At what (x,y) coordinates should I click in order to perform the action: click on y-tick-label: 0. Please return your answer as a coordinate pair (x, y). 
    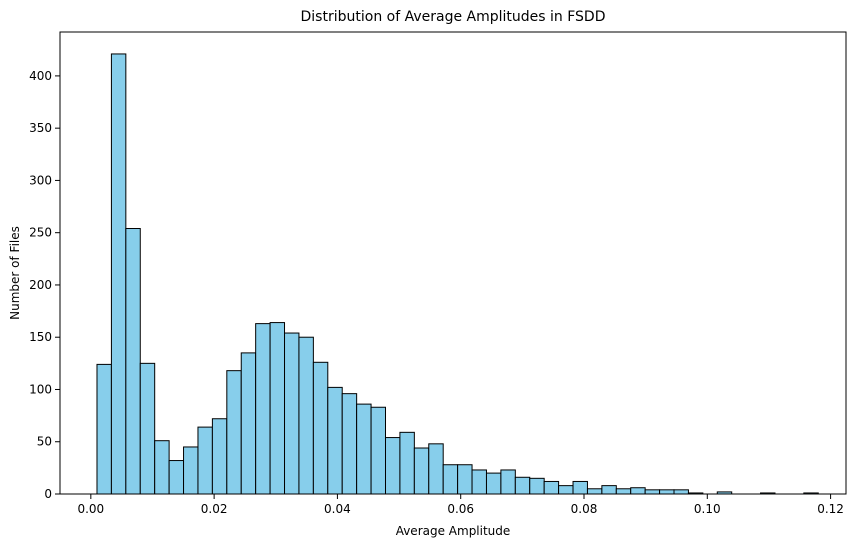
    Looking at the image, I should click on (48, 494).